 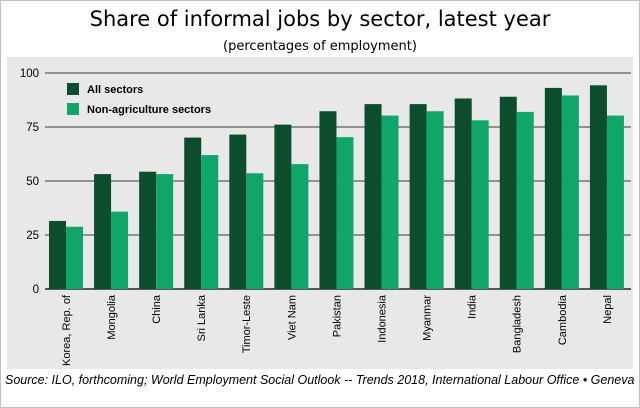 What do you see at coordinates (149, 110) in the screenshot?
I see `legend-label: Non-agriculture sectors` at bounding box center [149, 110].